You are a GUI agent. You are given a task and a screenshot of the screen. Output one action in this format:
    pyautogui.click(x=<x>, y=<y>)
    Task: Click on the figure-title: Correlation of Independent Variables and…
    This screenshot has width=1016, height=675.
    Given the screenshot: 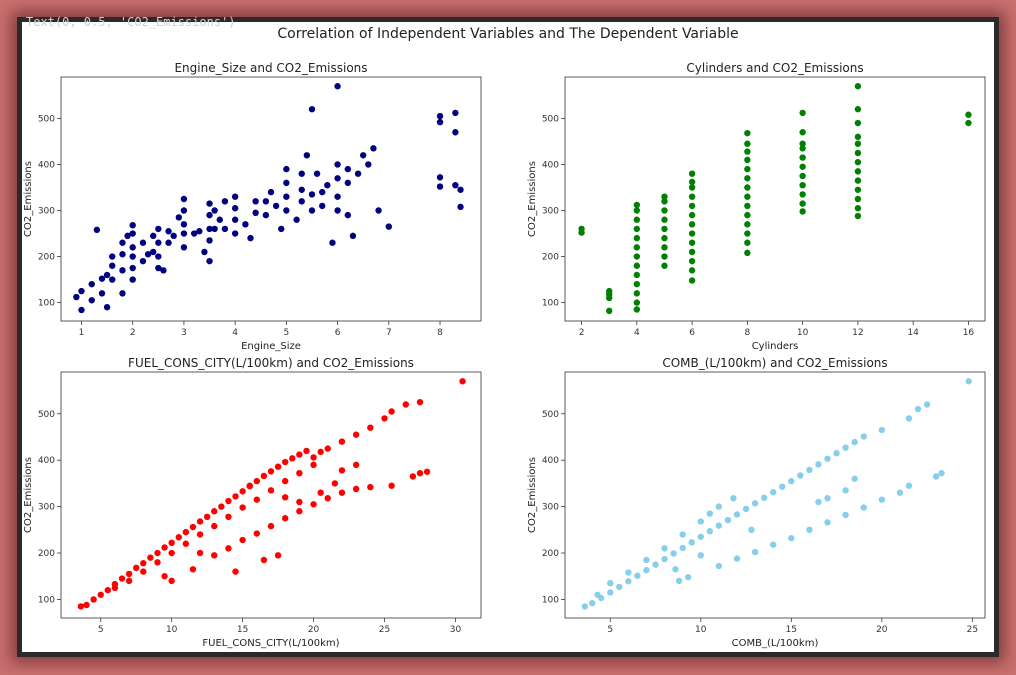 What is the action you would take?
    pyautogui.click(x=507, y=34)
    